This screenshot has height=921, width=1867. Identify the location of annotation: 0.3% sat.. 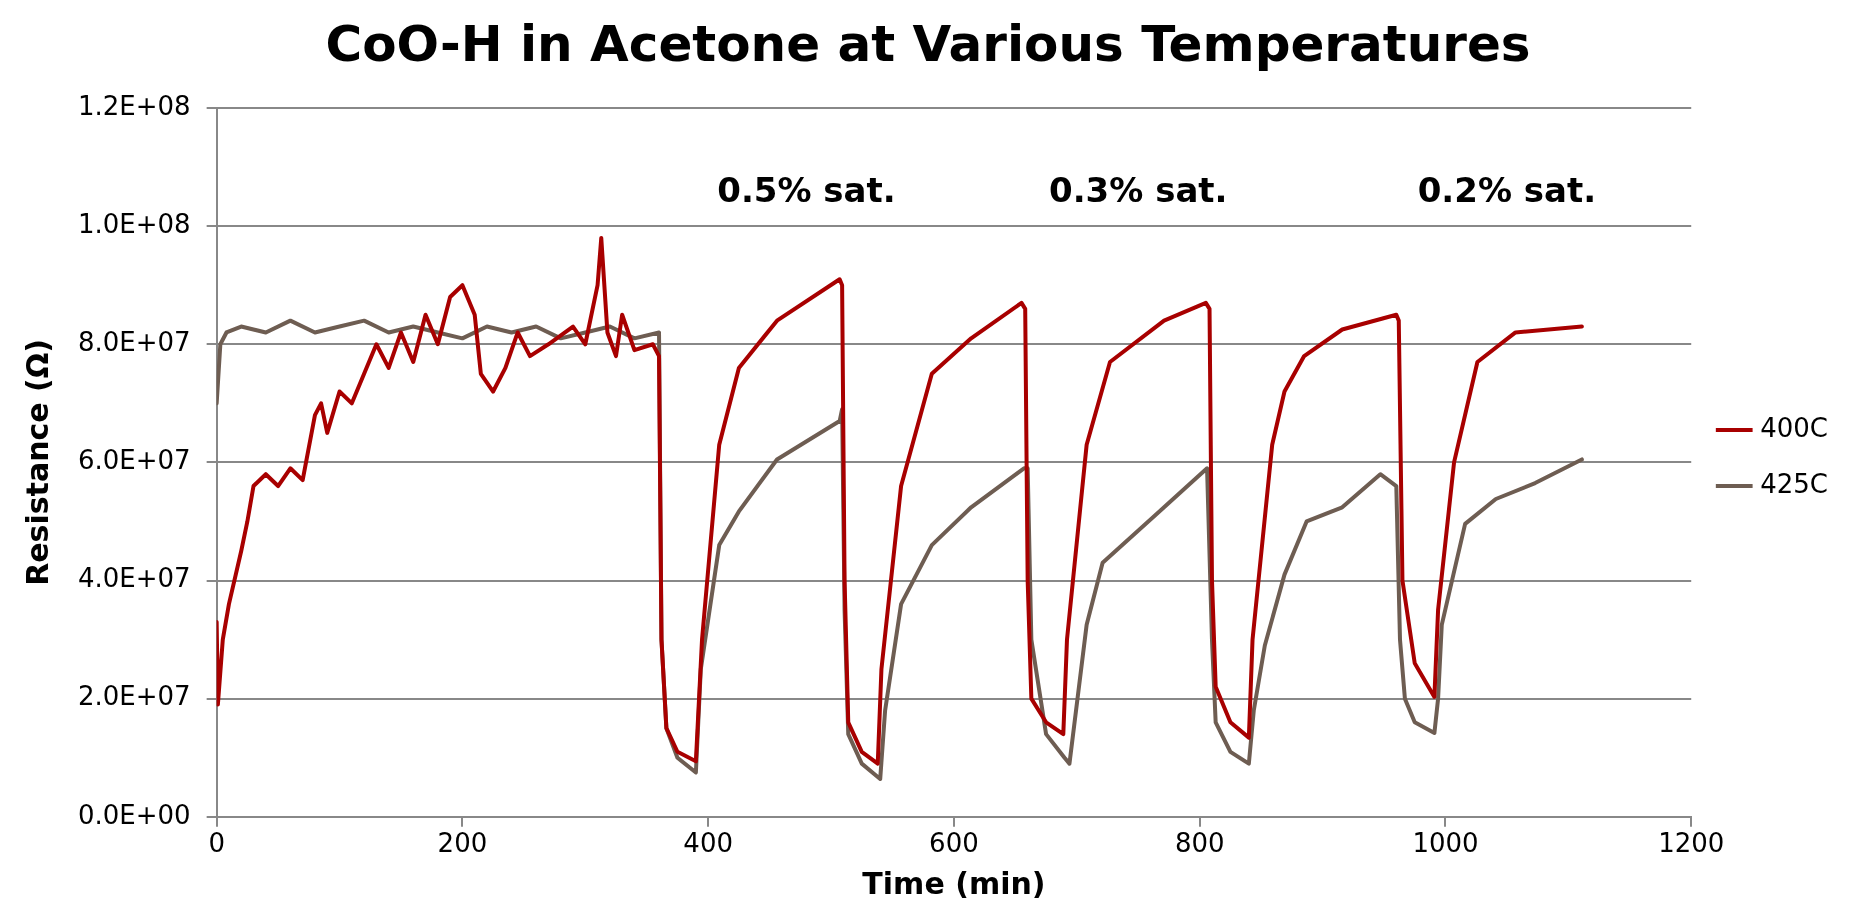
(1138, 189).